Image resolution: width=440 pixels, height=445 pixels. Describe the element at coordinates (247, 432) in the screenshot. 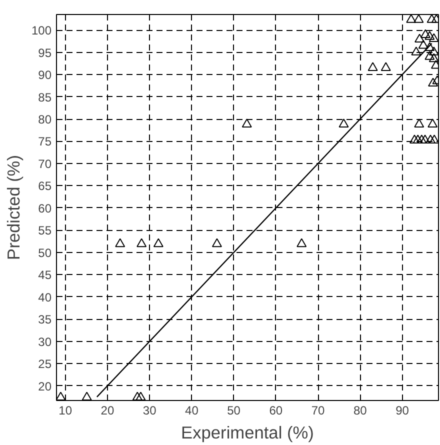

I see `x-axis-title: Experimental (%)` at that location.